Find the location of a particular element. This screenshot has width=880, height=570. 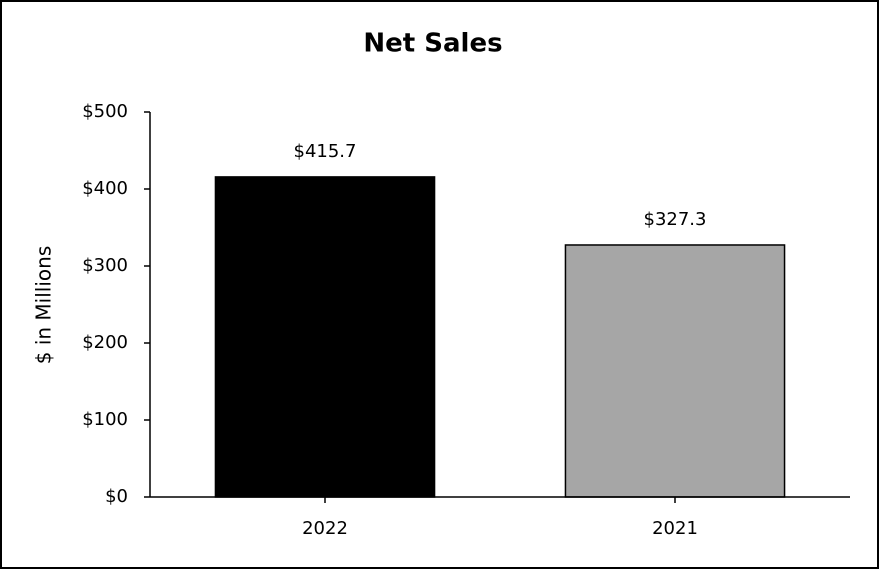

value-label: $415.7 is located at coordinates (325, 151).